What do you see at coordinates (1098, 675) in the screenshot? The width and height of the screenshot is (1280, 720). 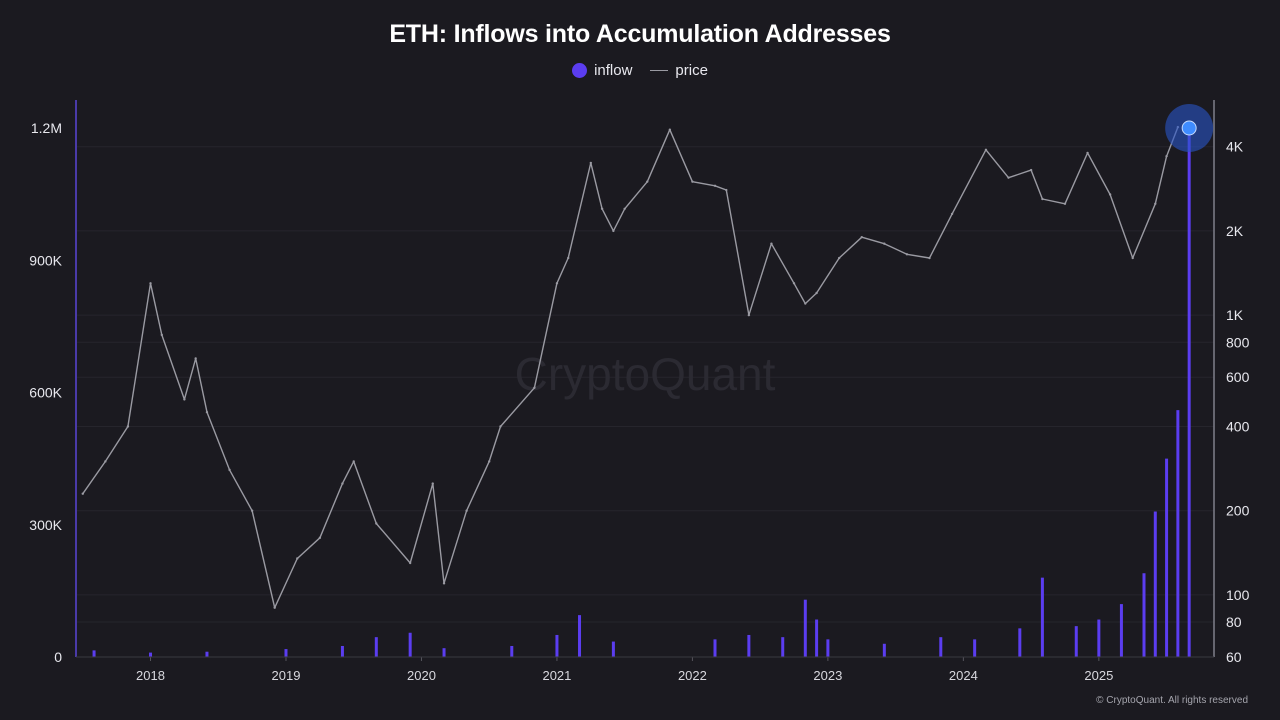 I see `x-tick-label: 2025` at bounding box center [1098, 675].